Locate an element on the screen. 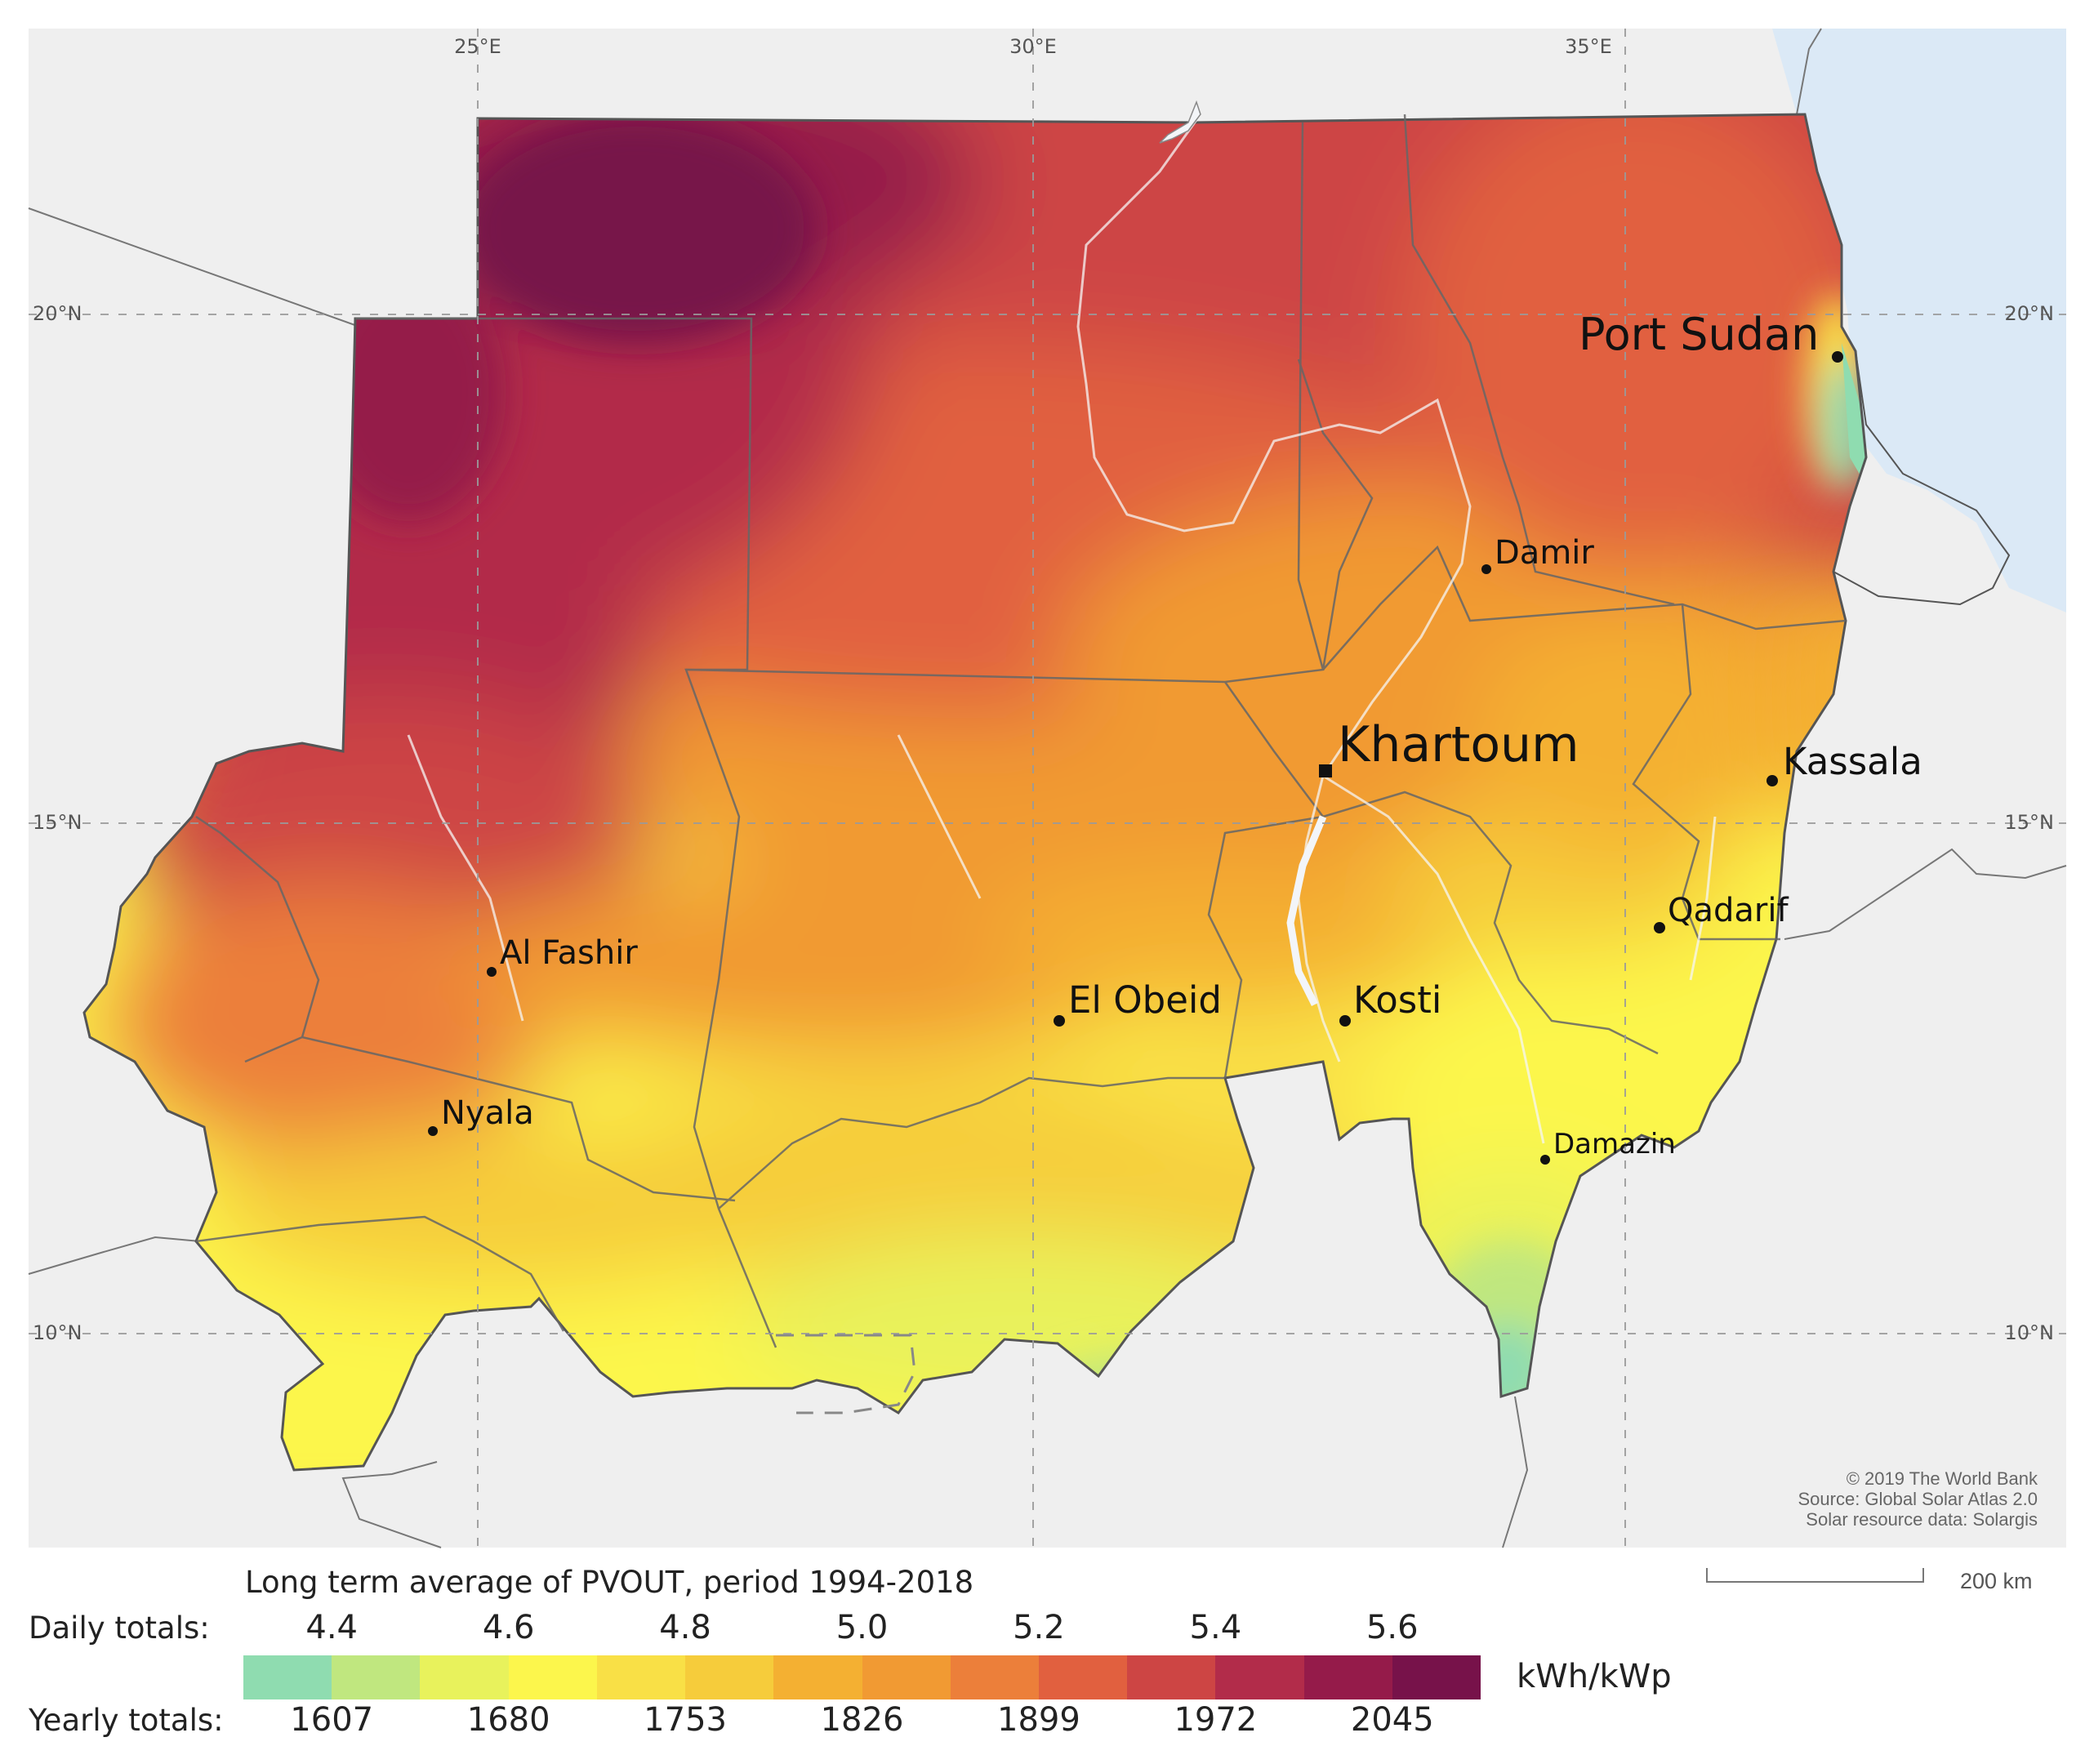 The height and width of the screenshot is (1764, 2085). lat-label-10-left: 10°N is located at coordinates (57, 1332).